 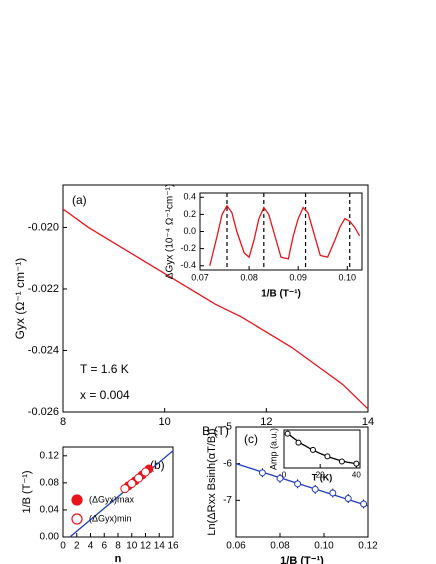 I want to click on x-tick-label: 40, so click(x=356, y=474).